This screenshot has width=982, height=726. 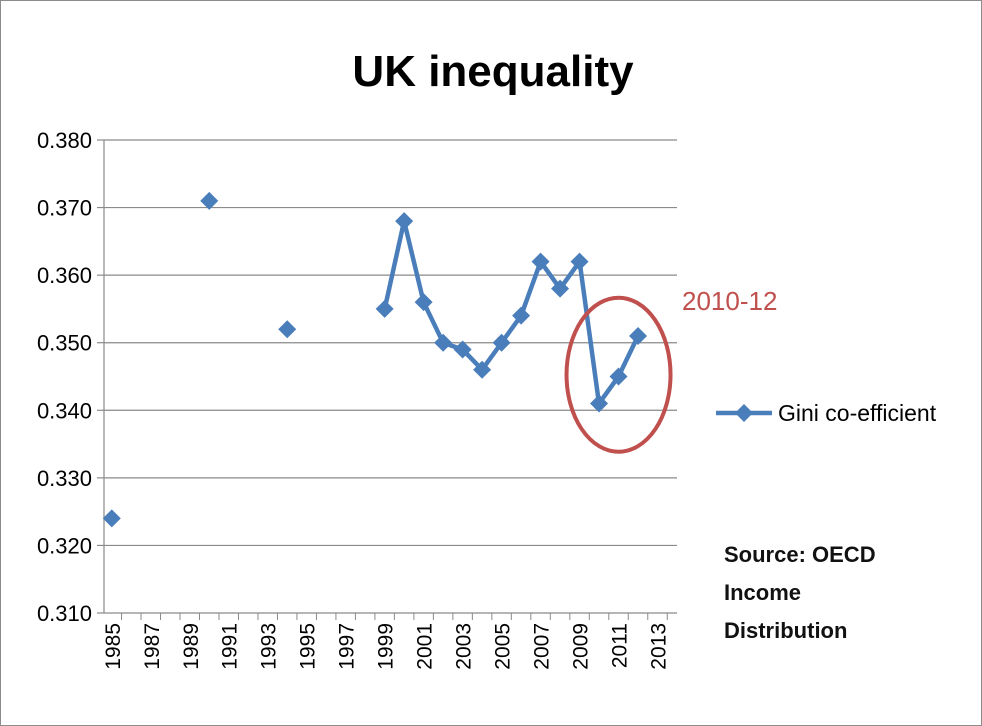 I want to click on y-tick-label: 0.330, so click(x=64, y=478).